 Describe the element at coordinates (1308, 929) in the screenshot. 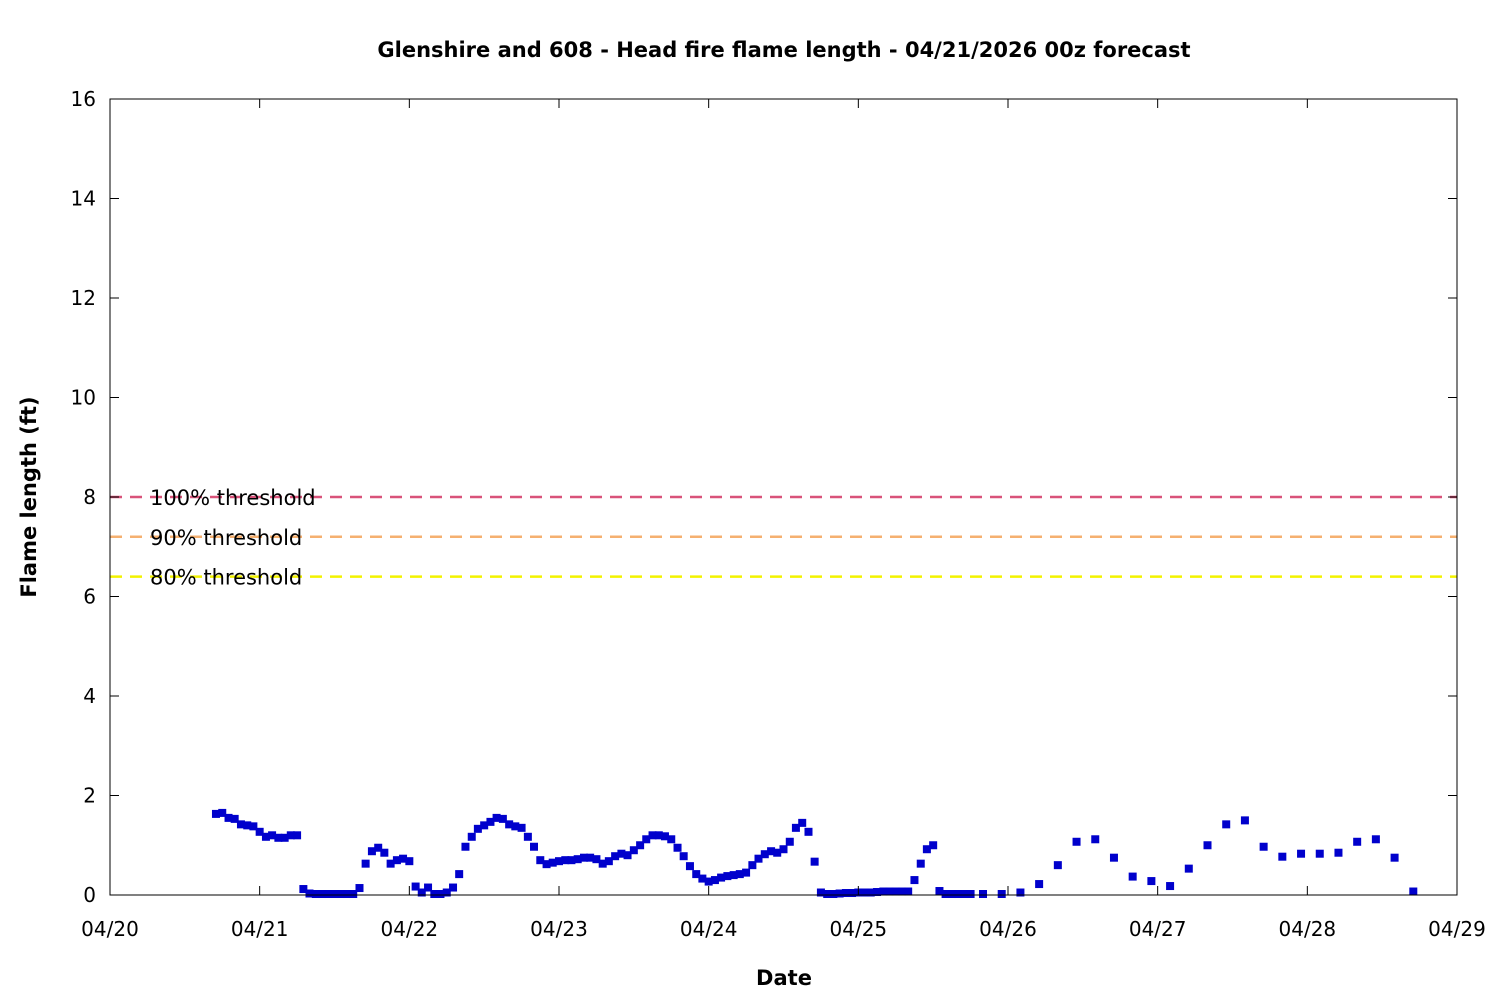

I see `x-tick-label: 04/28` at that location.